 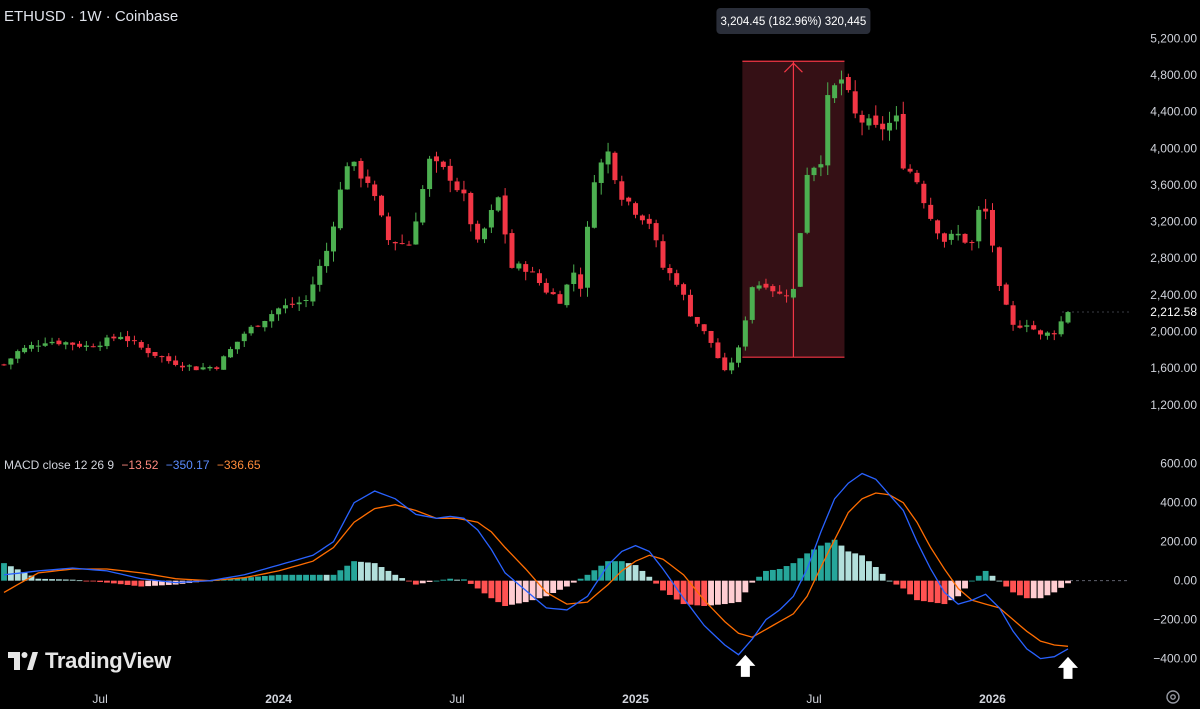 What do you see at coordinates (1175, 659) in the screenshot?
I see `macd-axis-label: −400.00` at bounding box center [1175, 659].